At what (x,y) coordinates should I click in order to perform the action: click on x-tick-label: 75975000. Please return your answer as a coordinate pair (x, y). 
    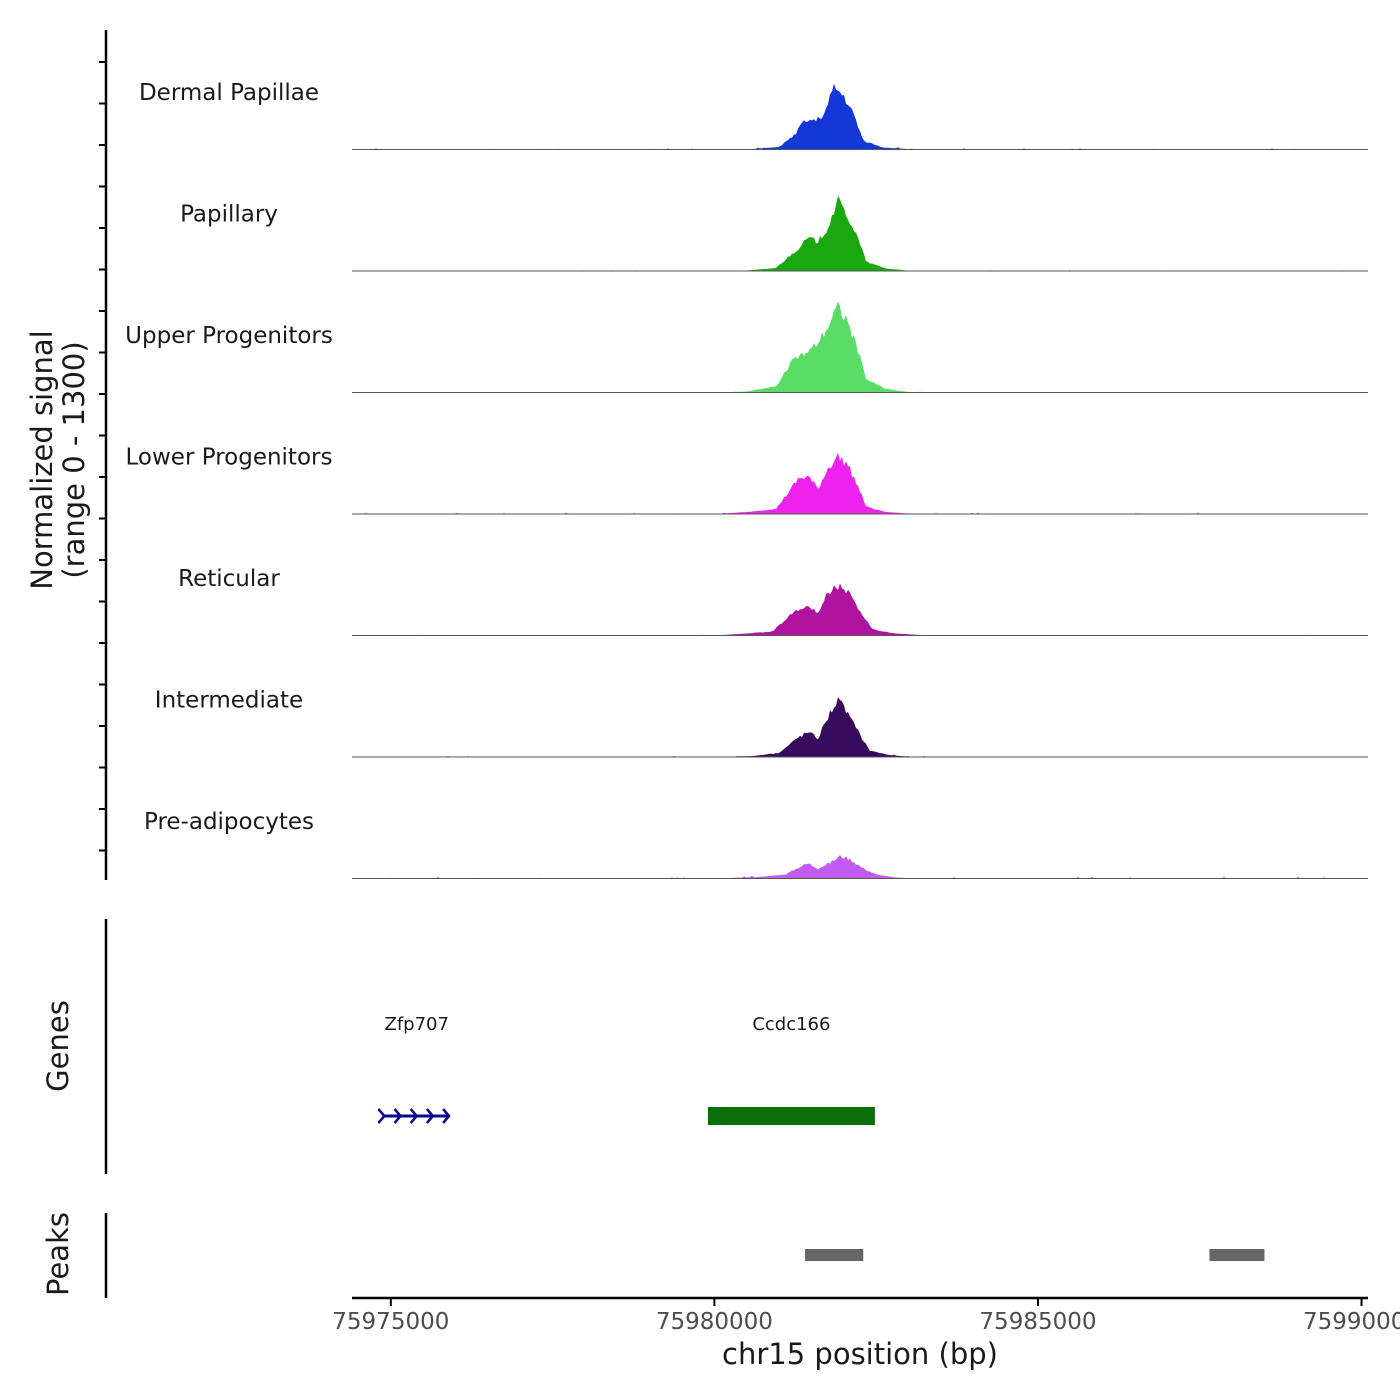
    Looking at the image, I should click on (390, 1322).